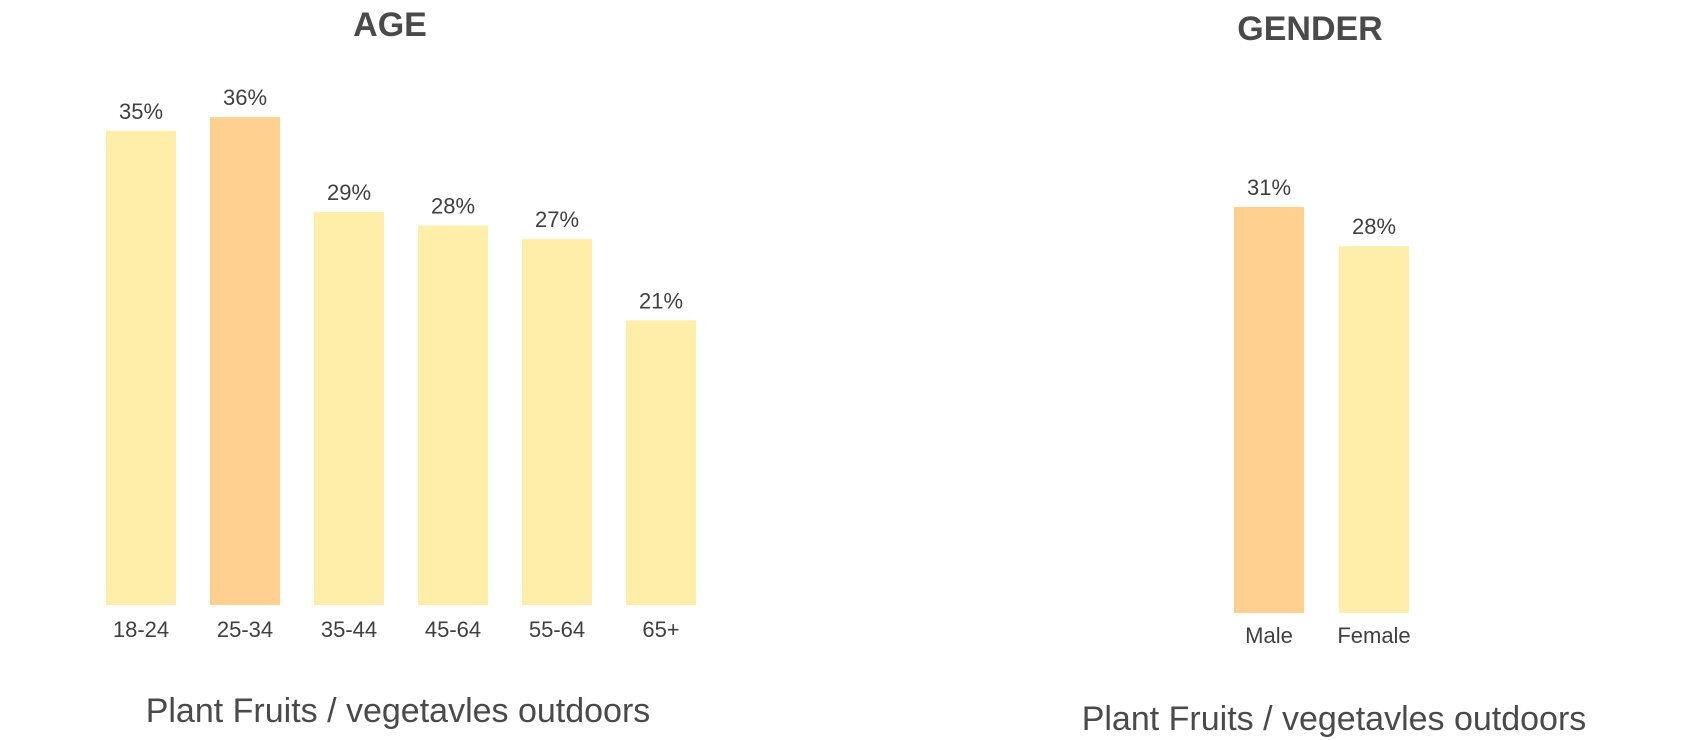 The image size is (1702, 740). What do you see at coordinates (453, 629) in the screenshot?
I see `age-tick-label-45-64: 45-64` at bounding box center [453, 629].